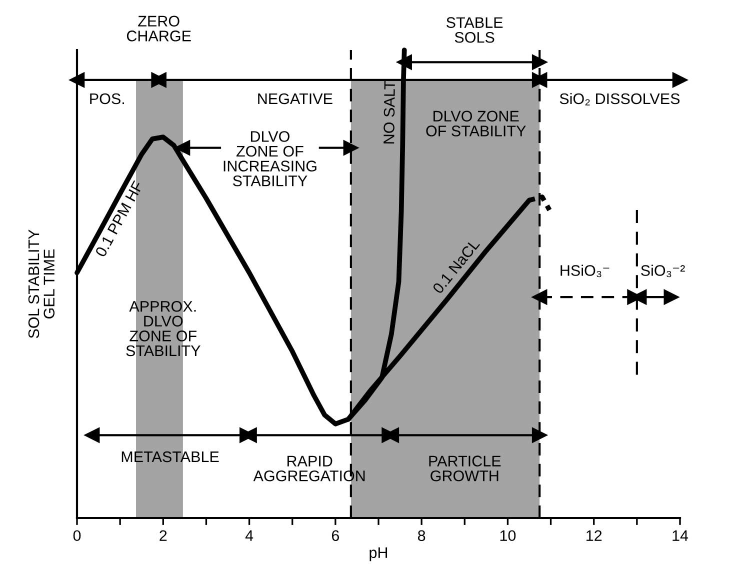 Image resolution: width=752 pixels, height=569 pixels. Describe the element at coordinates (336, 536) in the screenshot. I see `x-tick-label: 6` at that location.